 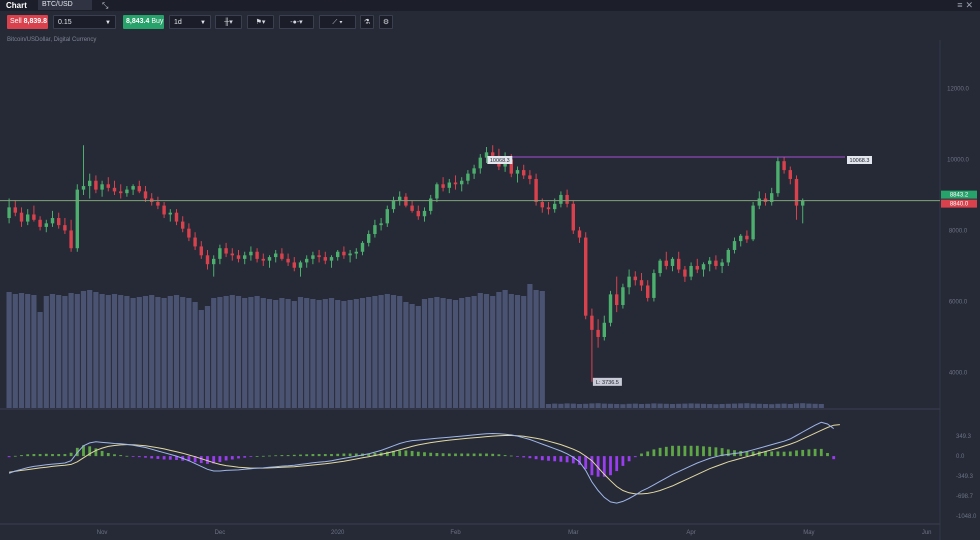 What do you see at coordinates (367, 22) in the screenshot?
I see `flask-button: ⚗` at bounding box center [367, 22].